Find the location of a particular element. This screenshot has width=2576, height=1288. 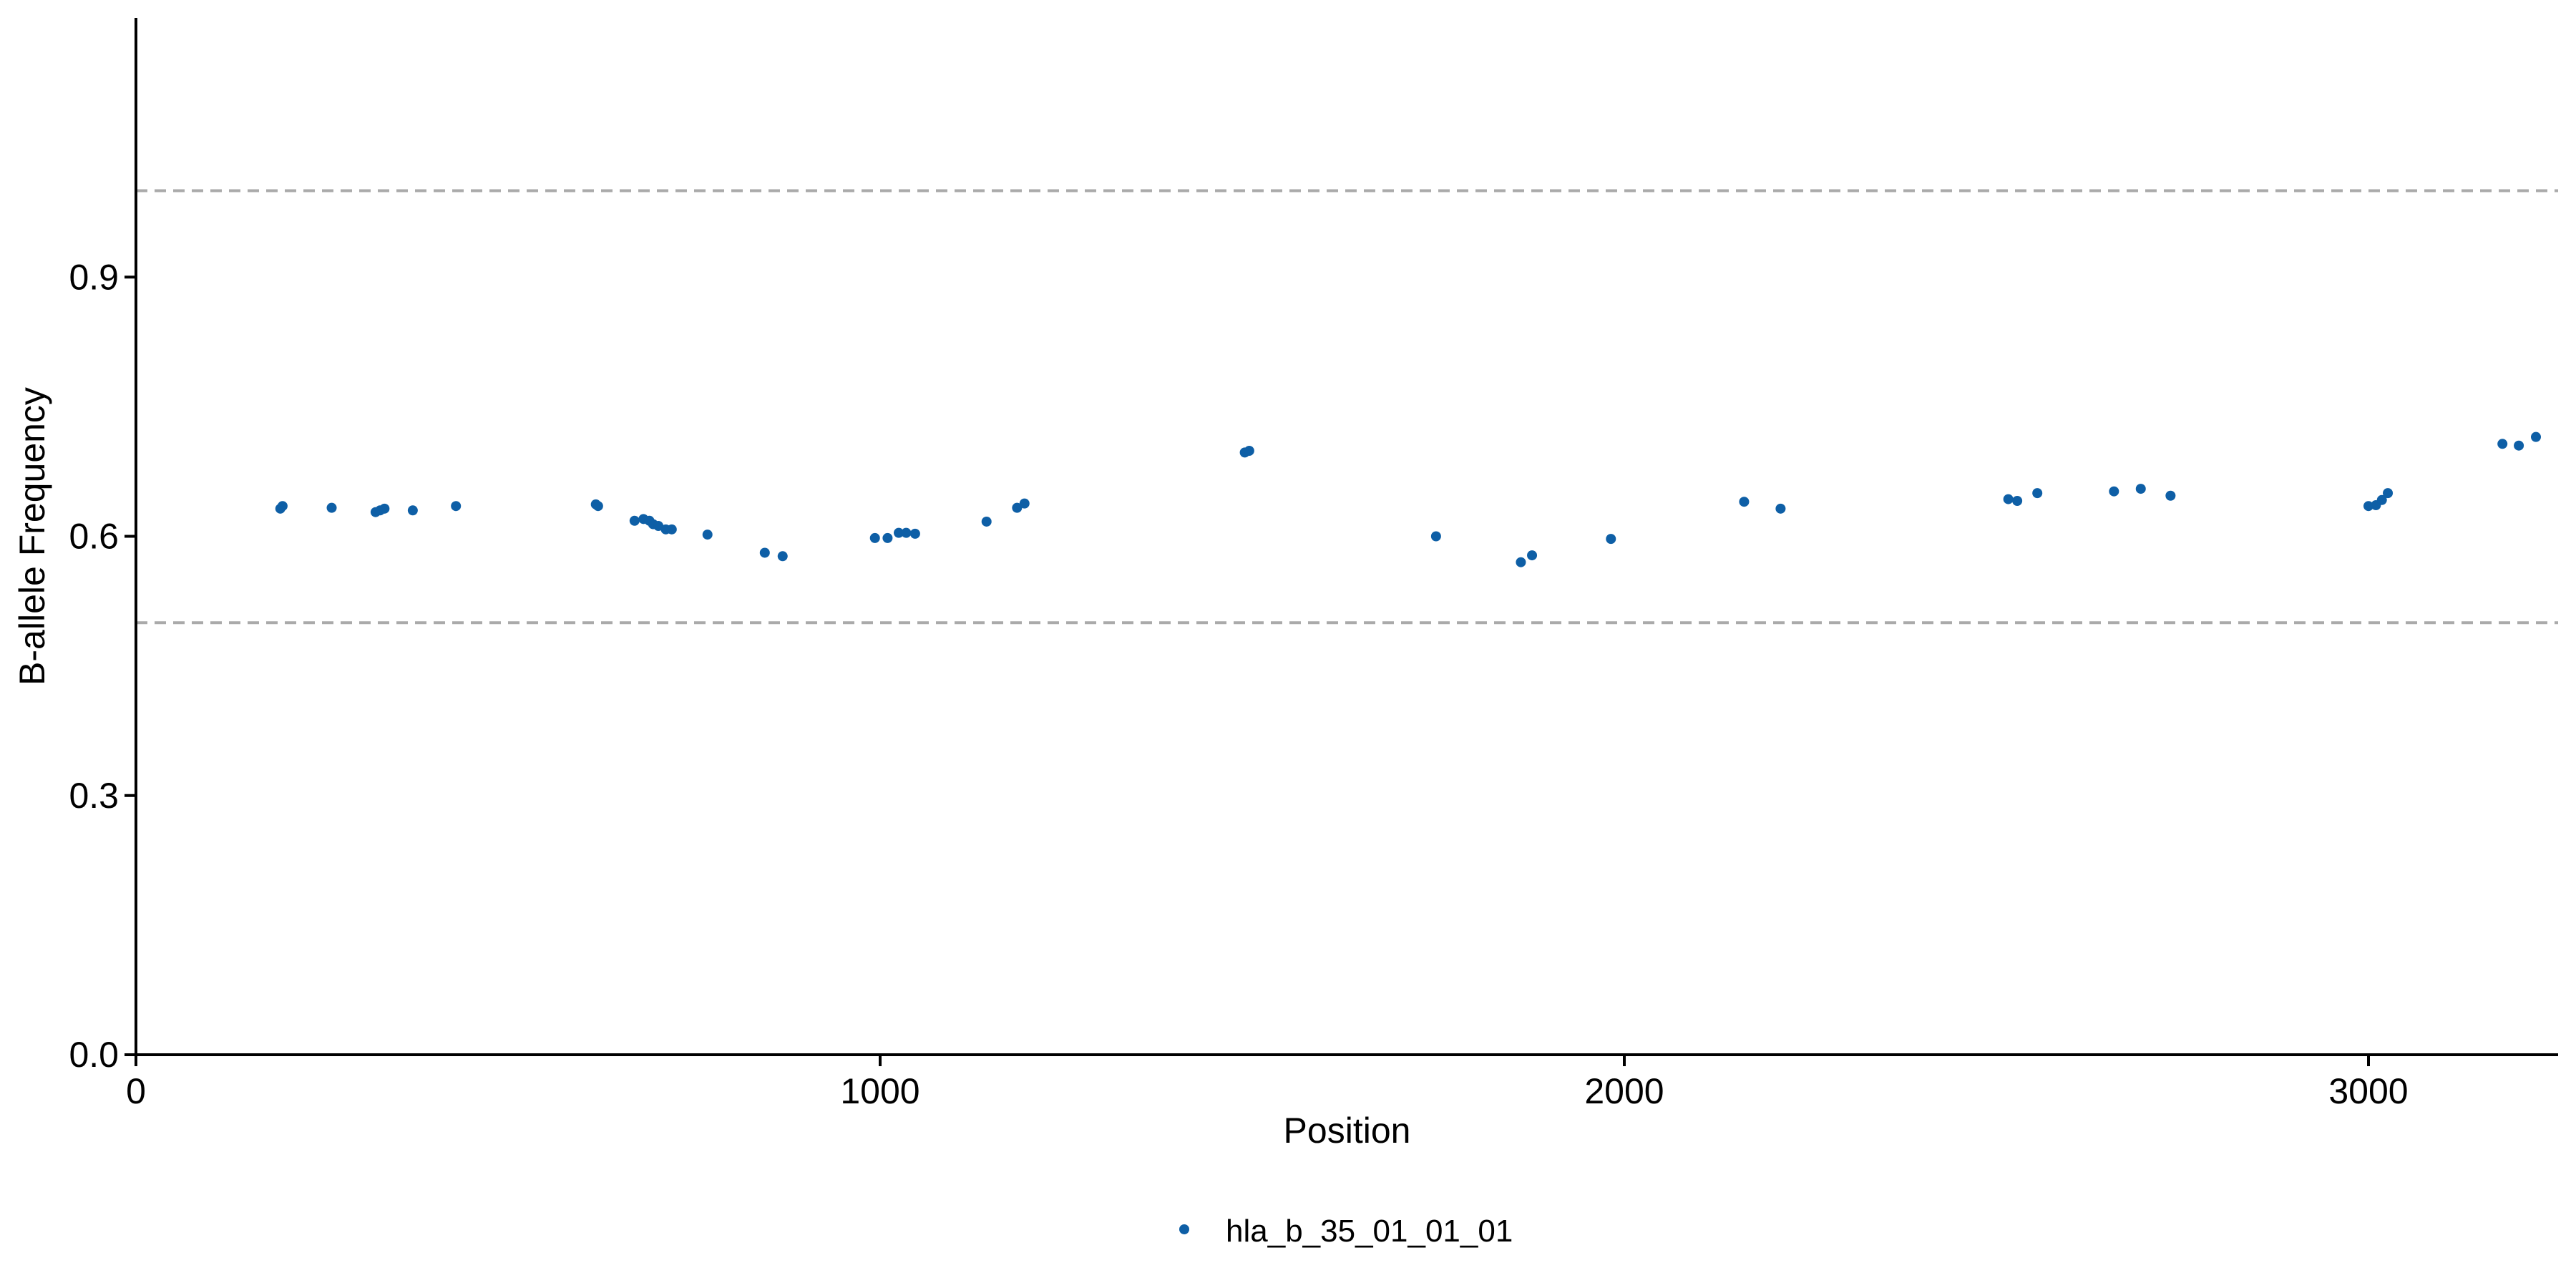

y-axis-ticks: 0.0 0.3 0.6 0.9 is located at coordinates (102, 666).